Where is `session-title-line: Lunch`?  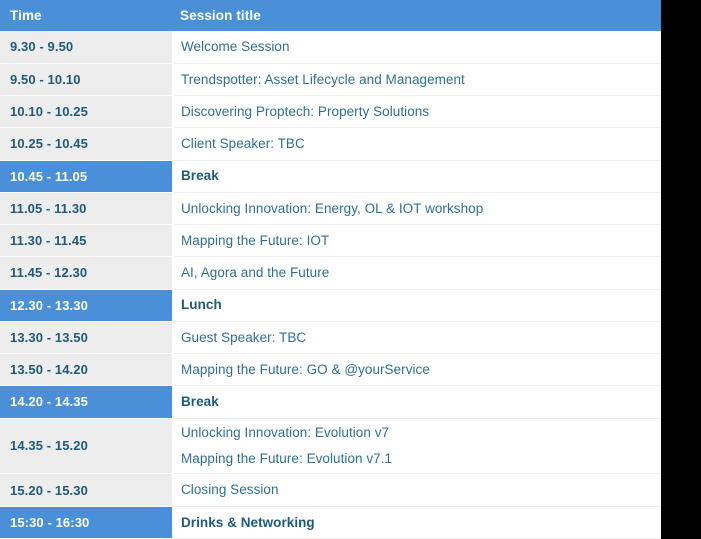
session-title-line: Lunch is located at coordinates (201, 305).